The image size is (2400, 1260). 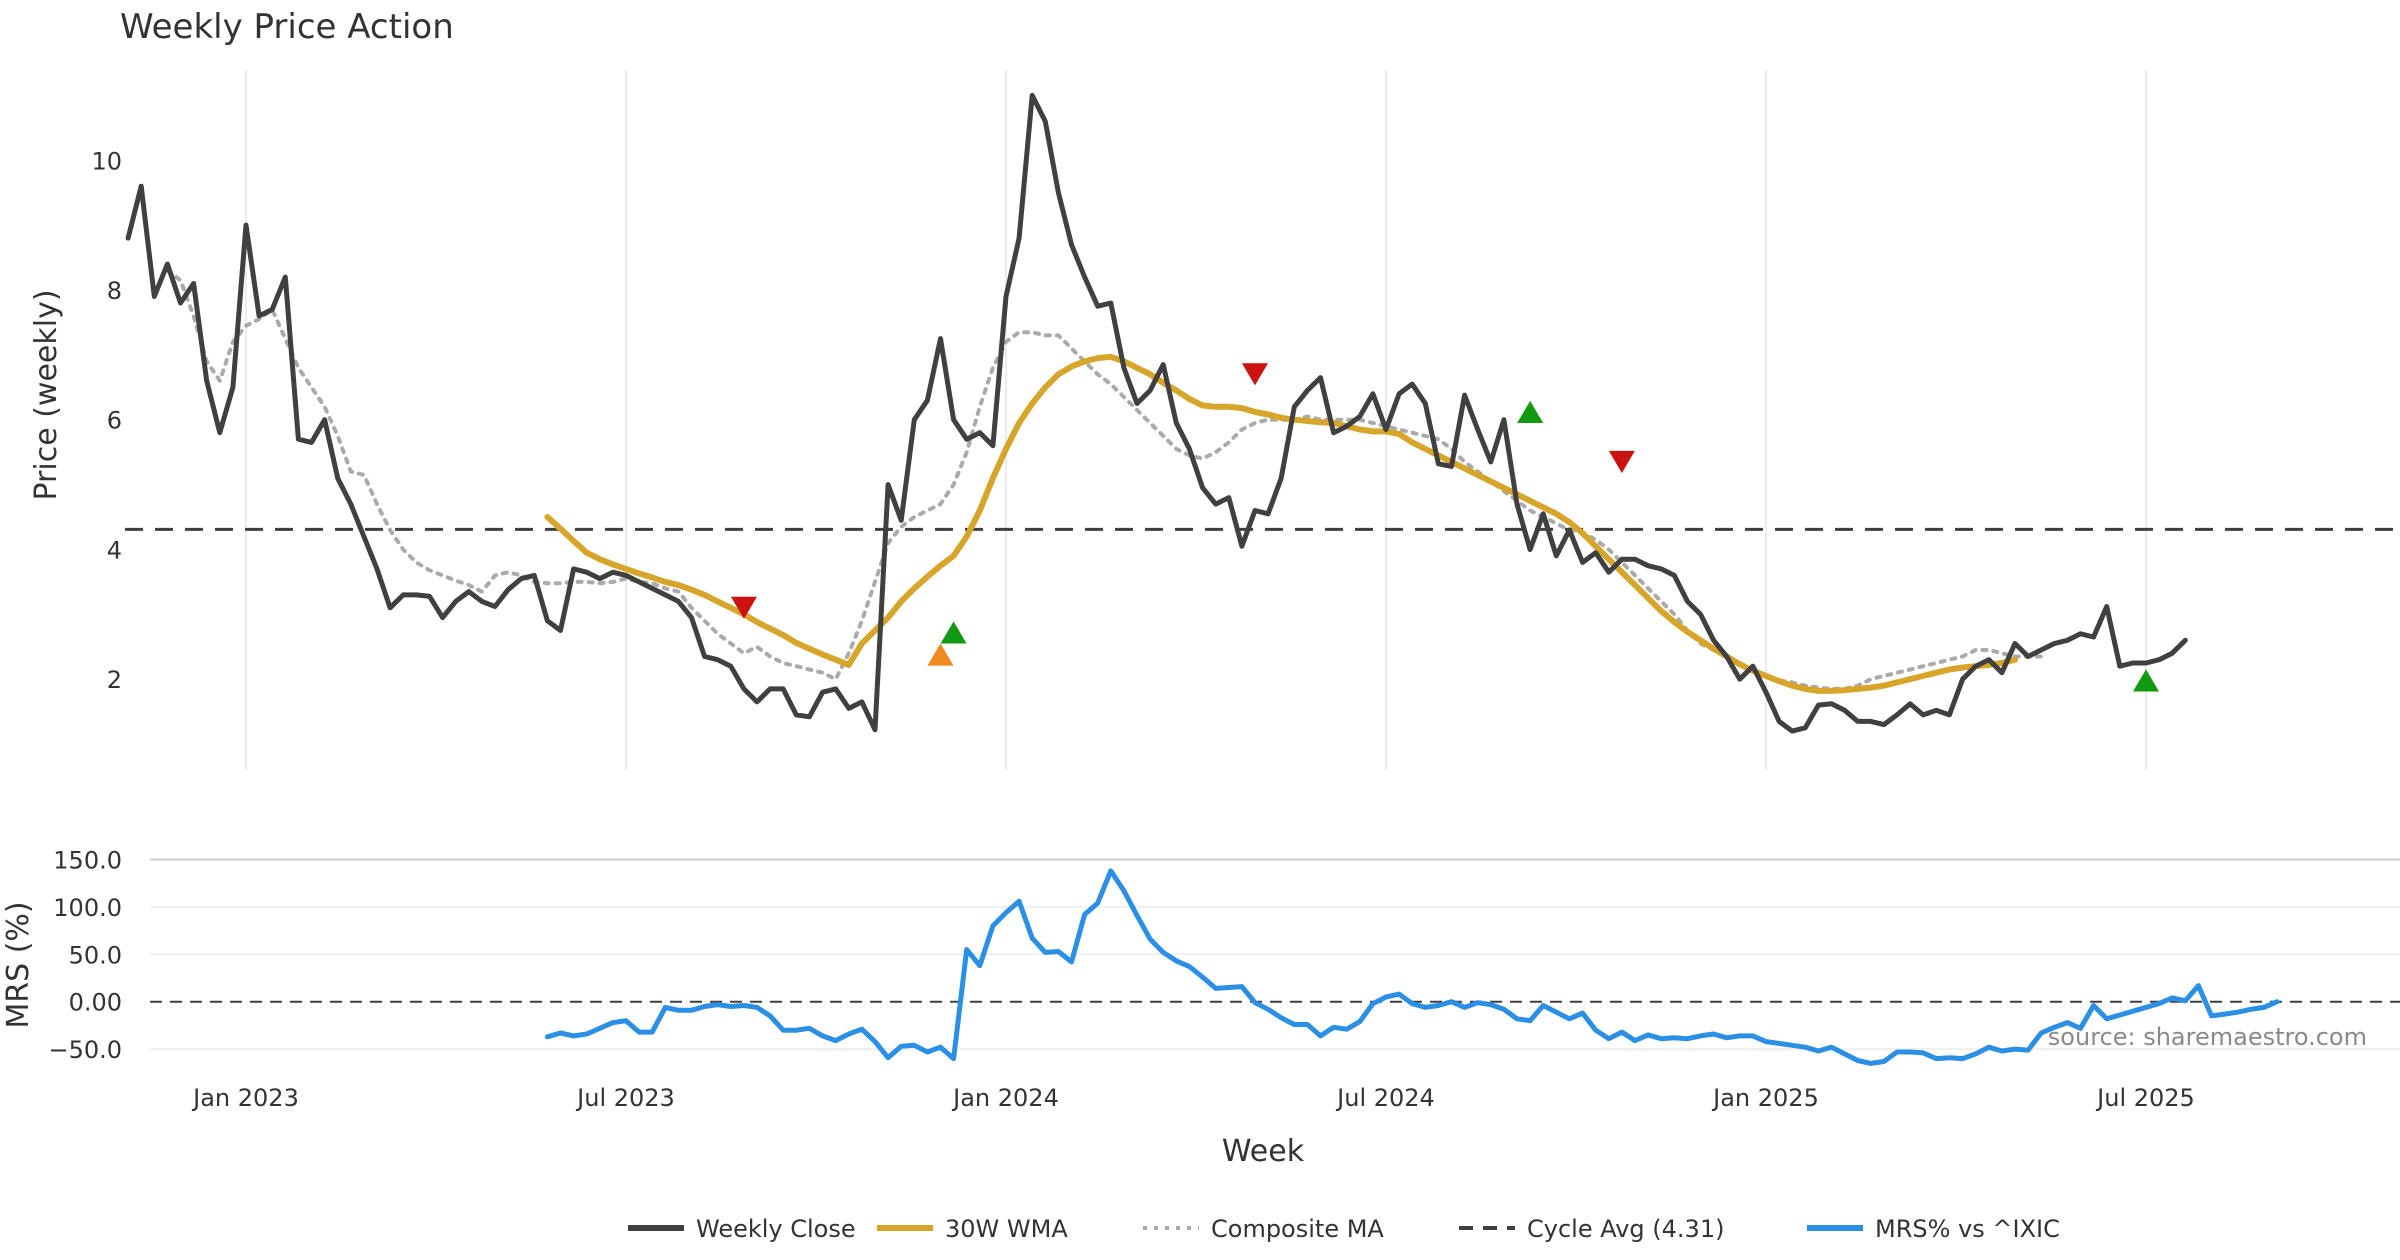 What do you see at coordinates (1765, 1098) in the screenshot?
I see `x-tick-label: Jan 2025` at bounding box center [1765, 1098].